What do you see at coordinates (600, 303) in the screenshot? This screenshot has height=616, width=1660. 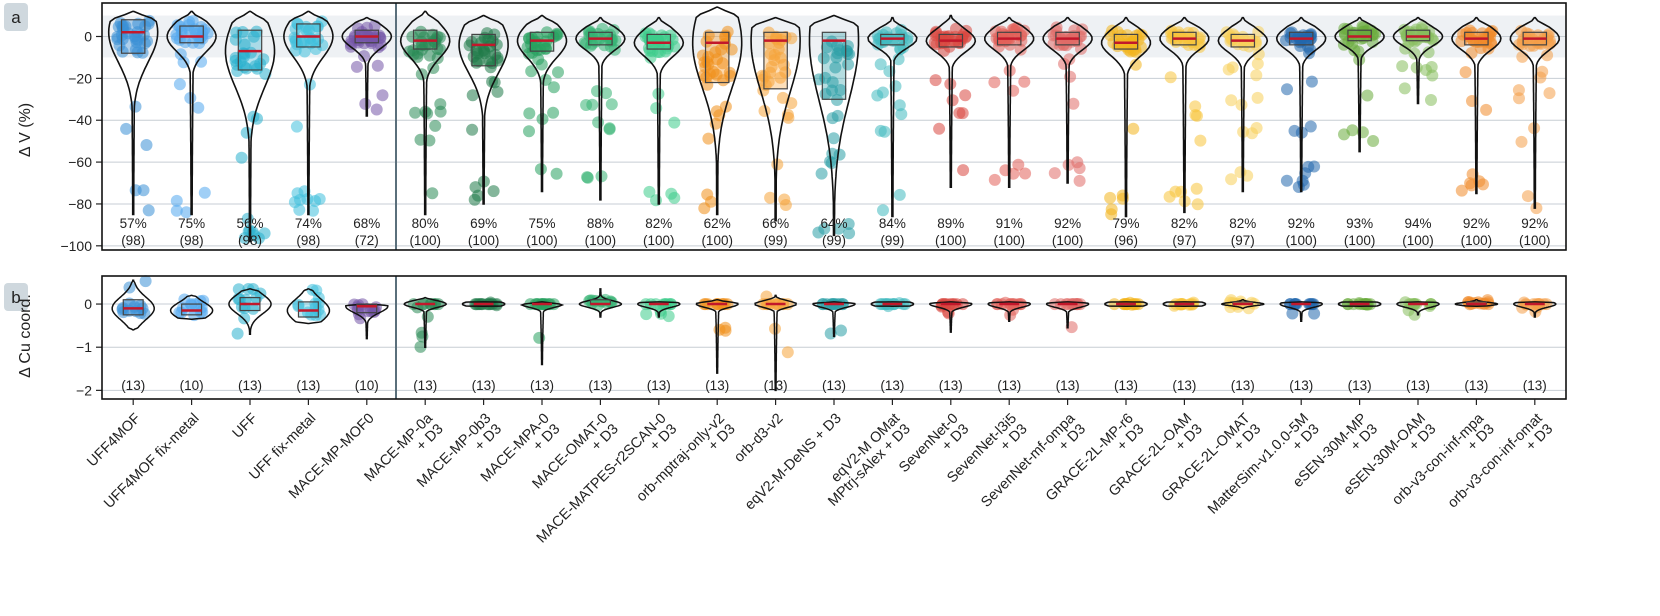 I see `panel-b-violin-mace-omat-0-d3` at bounding box center [600, 303].